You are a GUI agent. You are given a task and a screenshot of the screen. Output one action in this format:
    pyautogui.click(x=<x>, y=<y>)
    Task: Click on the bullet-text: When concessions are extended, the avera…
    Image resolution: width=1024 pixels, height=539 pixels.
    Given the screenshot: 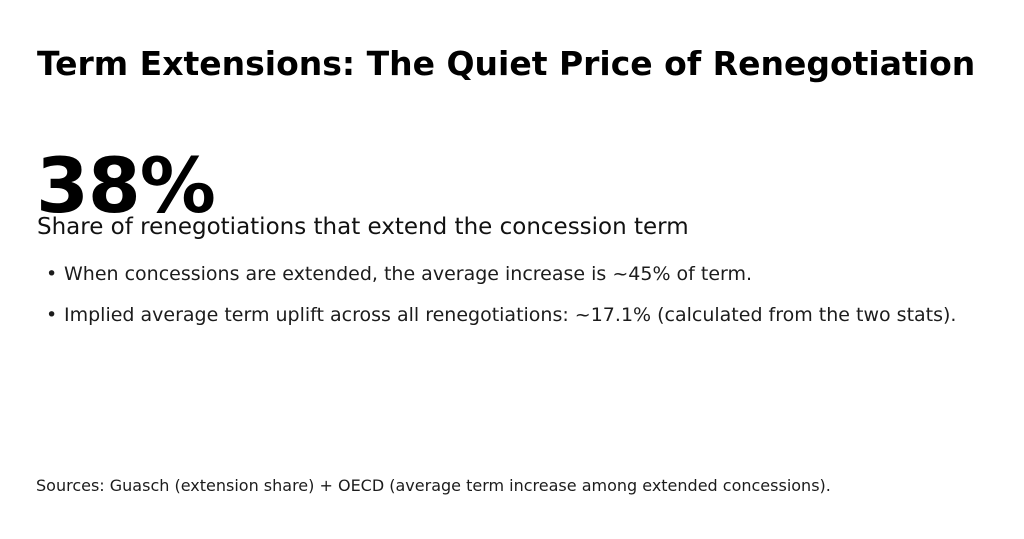 What is the action you would take?
    pyautogui.click(x=408, y=274)
    